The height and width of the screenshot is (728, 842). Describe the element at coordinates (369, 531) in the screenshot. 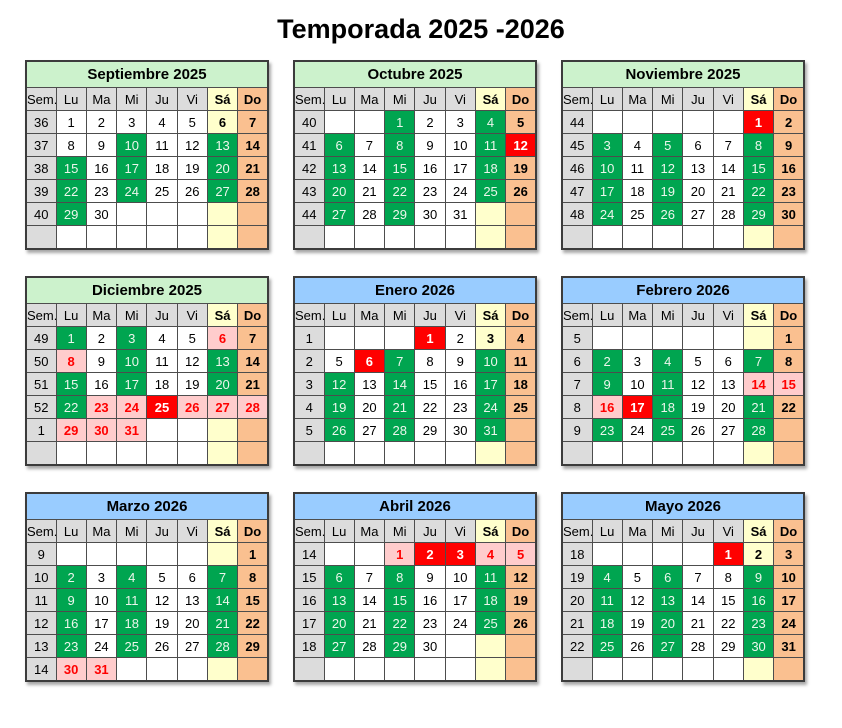

I see `weekday-header-cell: Ma` at that location.